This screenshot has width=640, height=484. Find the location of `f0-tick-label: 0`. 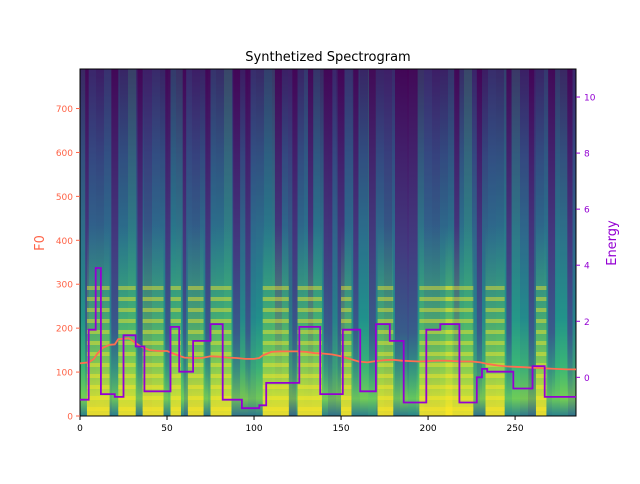

f0-tick-label: 0 is located at coordinates (70, 418).